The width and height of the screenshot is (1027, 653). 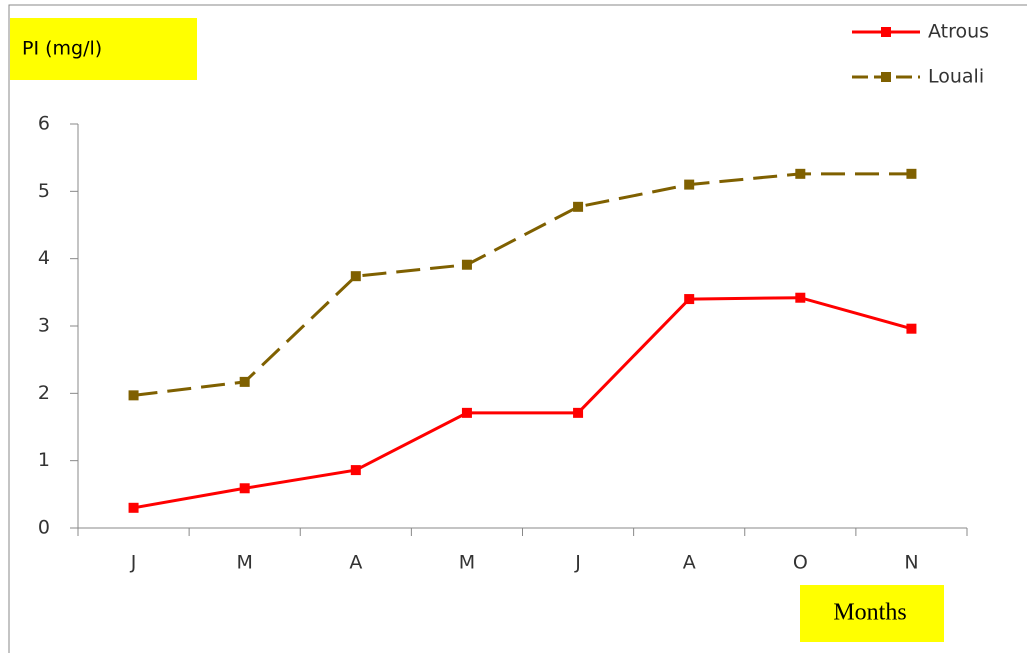 What do you see at coordinates (62, 49) in the screenshot?
I see `y-axis-label: PI (mg/l)` at bounding box center [62, 49].